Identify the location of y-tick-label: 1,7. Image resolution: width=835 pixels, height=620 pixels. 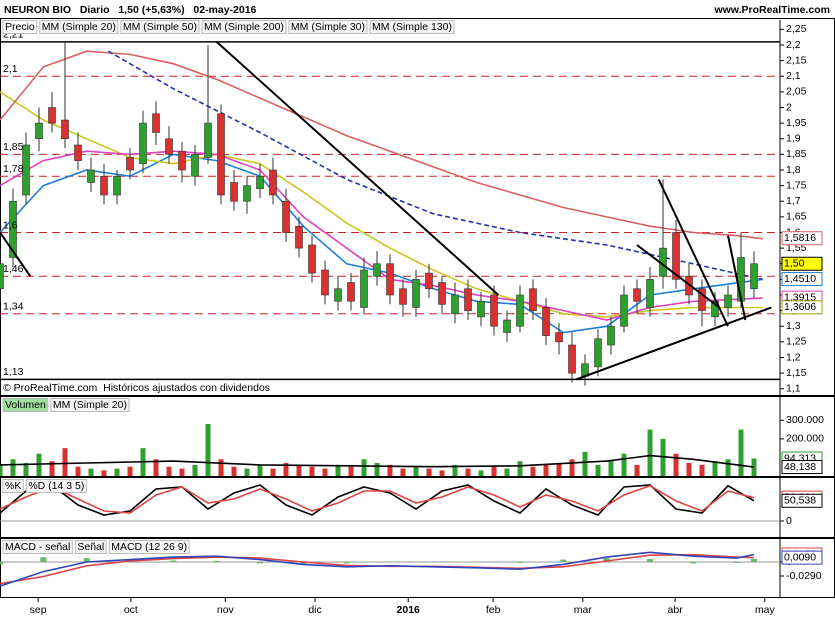
(793, 201).